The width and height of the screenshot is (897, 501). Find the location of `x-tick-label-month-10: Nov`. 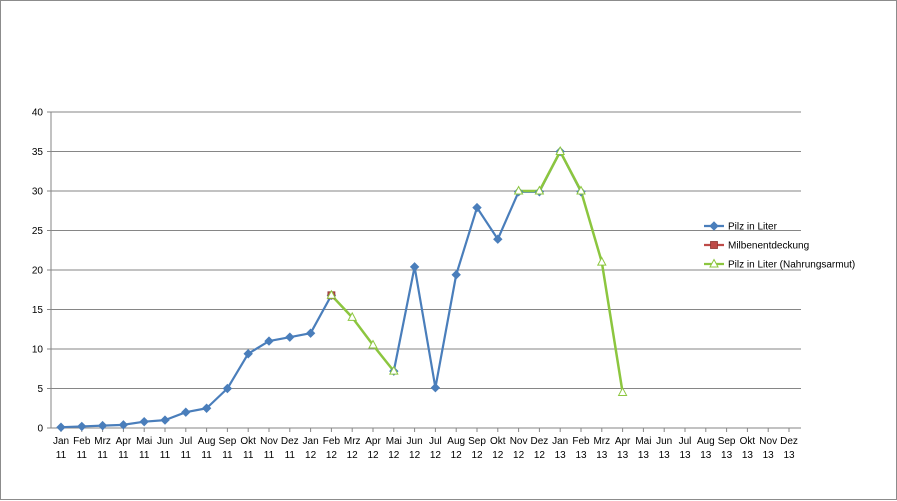

x-tick-label-month-10: Nov is located at coordinates (269, 441).